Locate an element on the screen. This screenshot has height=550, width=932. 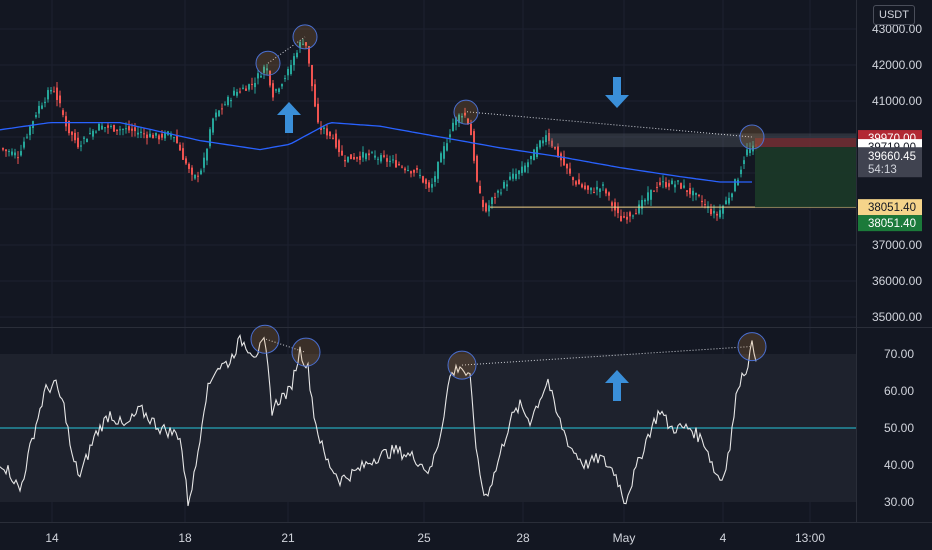
arrow-head is located at coordinates (617, 376).